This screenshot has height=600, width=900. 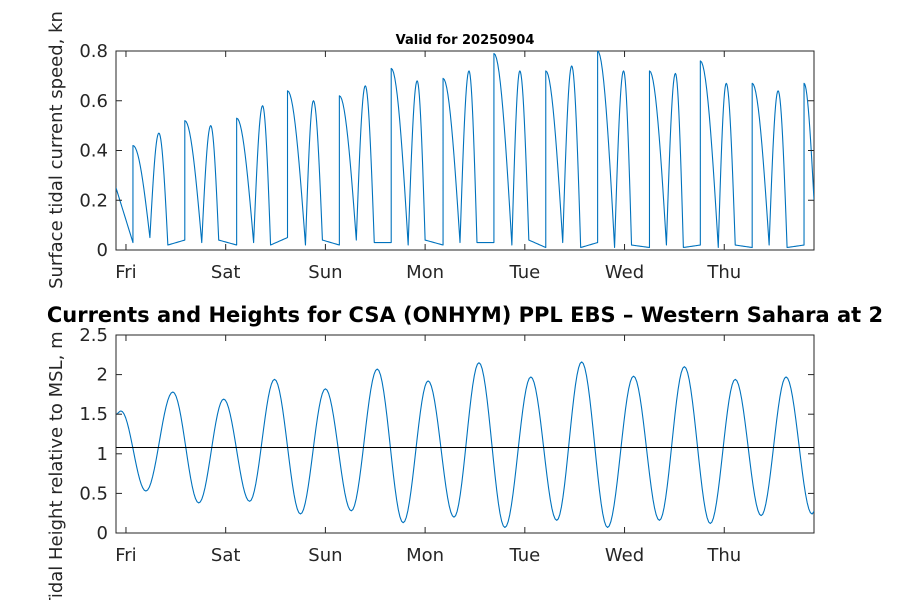 What do you see at coordinates (102, 454) in the screenshot?
I see `y-tick-label: 1` at bounding box center [102, 454].